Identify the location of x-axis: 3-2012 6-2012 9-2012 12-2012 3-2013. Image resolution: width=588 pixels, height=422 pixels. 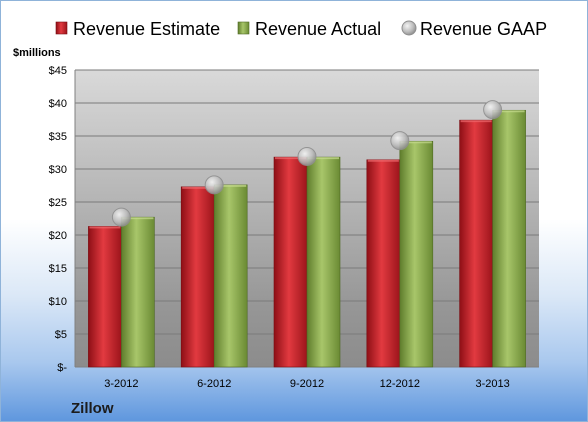
(306, 384).